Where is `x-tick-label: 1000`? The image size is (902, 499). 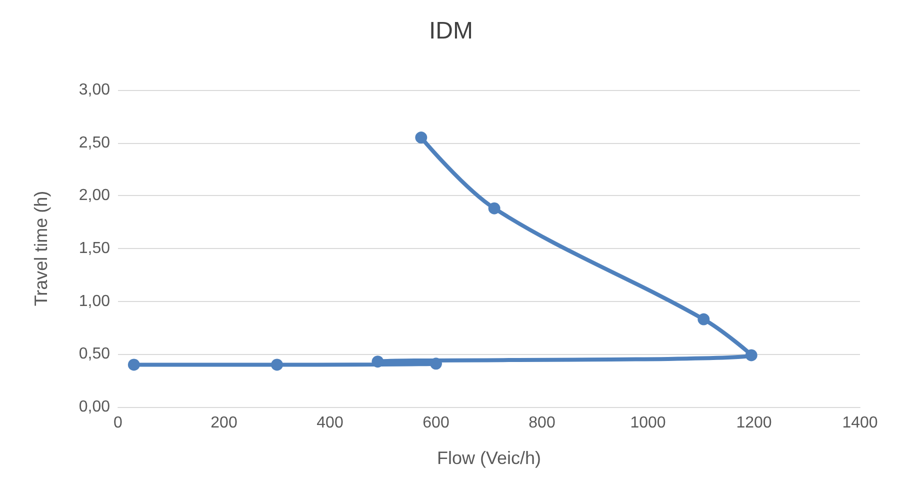
x-tick-label: 1000 is located at coordinates (648, 423).